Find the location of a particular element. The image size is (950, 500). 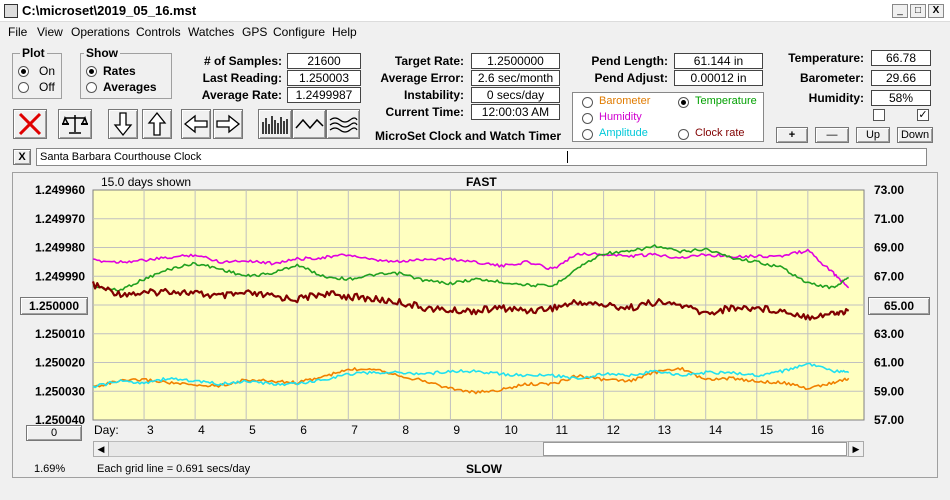

x-tick-label: 7 is located at coordinates (354, 430).